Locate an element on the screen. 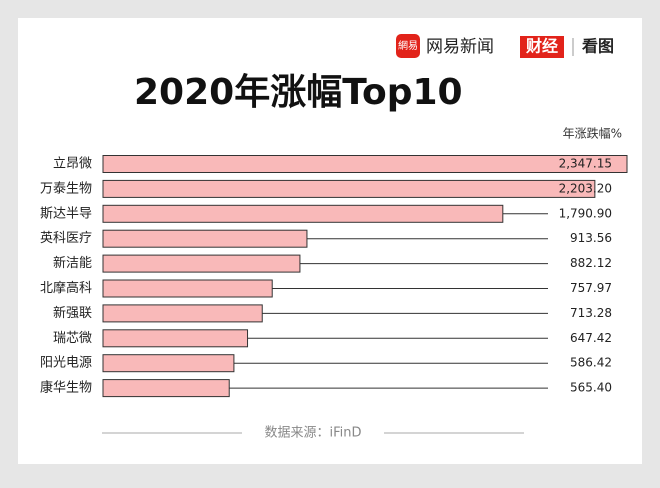  category-label: 新强联 is located at coordinates (72, 313).